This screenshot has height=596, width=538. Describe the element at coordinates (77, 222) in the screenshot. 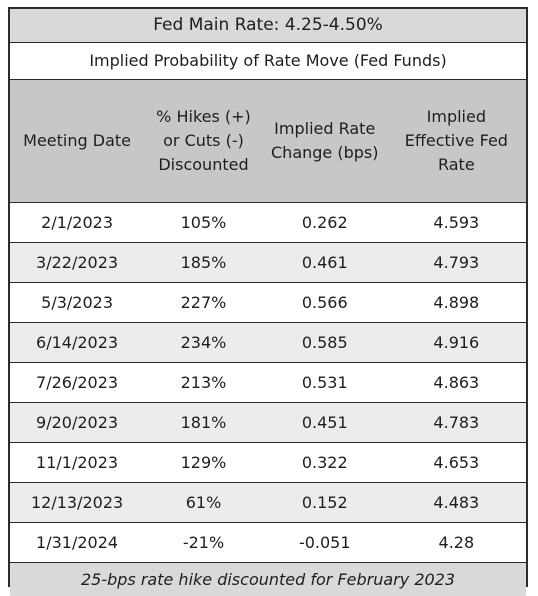

I see `cell-meeting-date: 2/1/2023` at that location.